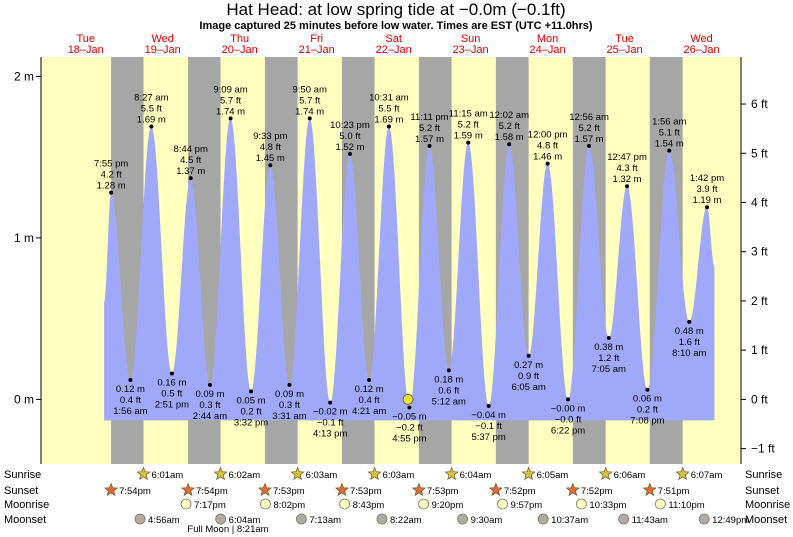 The image size is (793, 537). I want to click on low-tide-25: 0.38 m1.2 ft7:05 am, so click(609, 355).